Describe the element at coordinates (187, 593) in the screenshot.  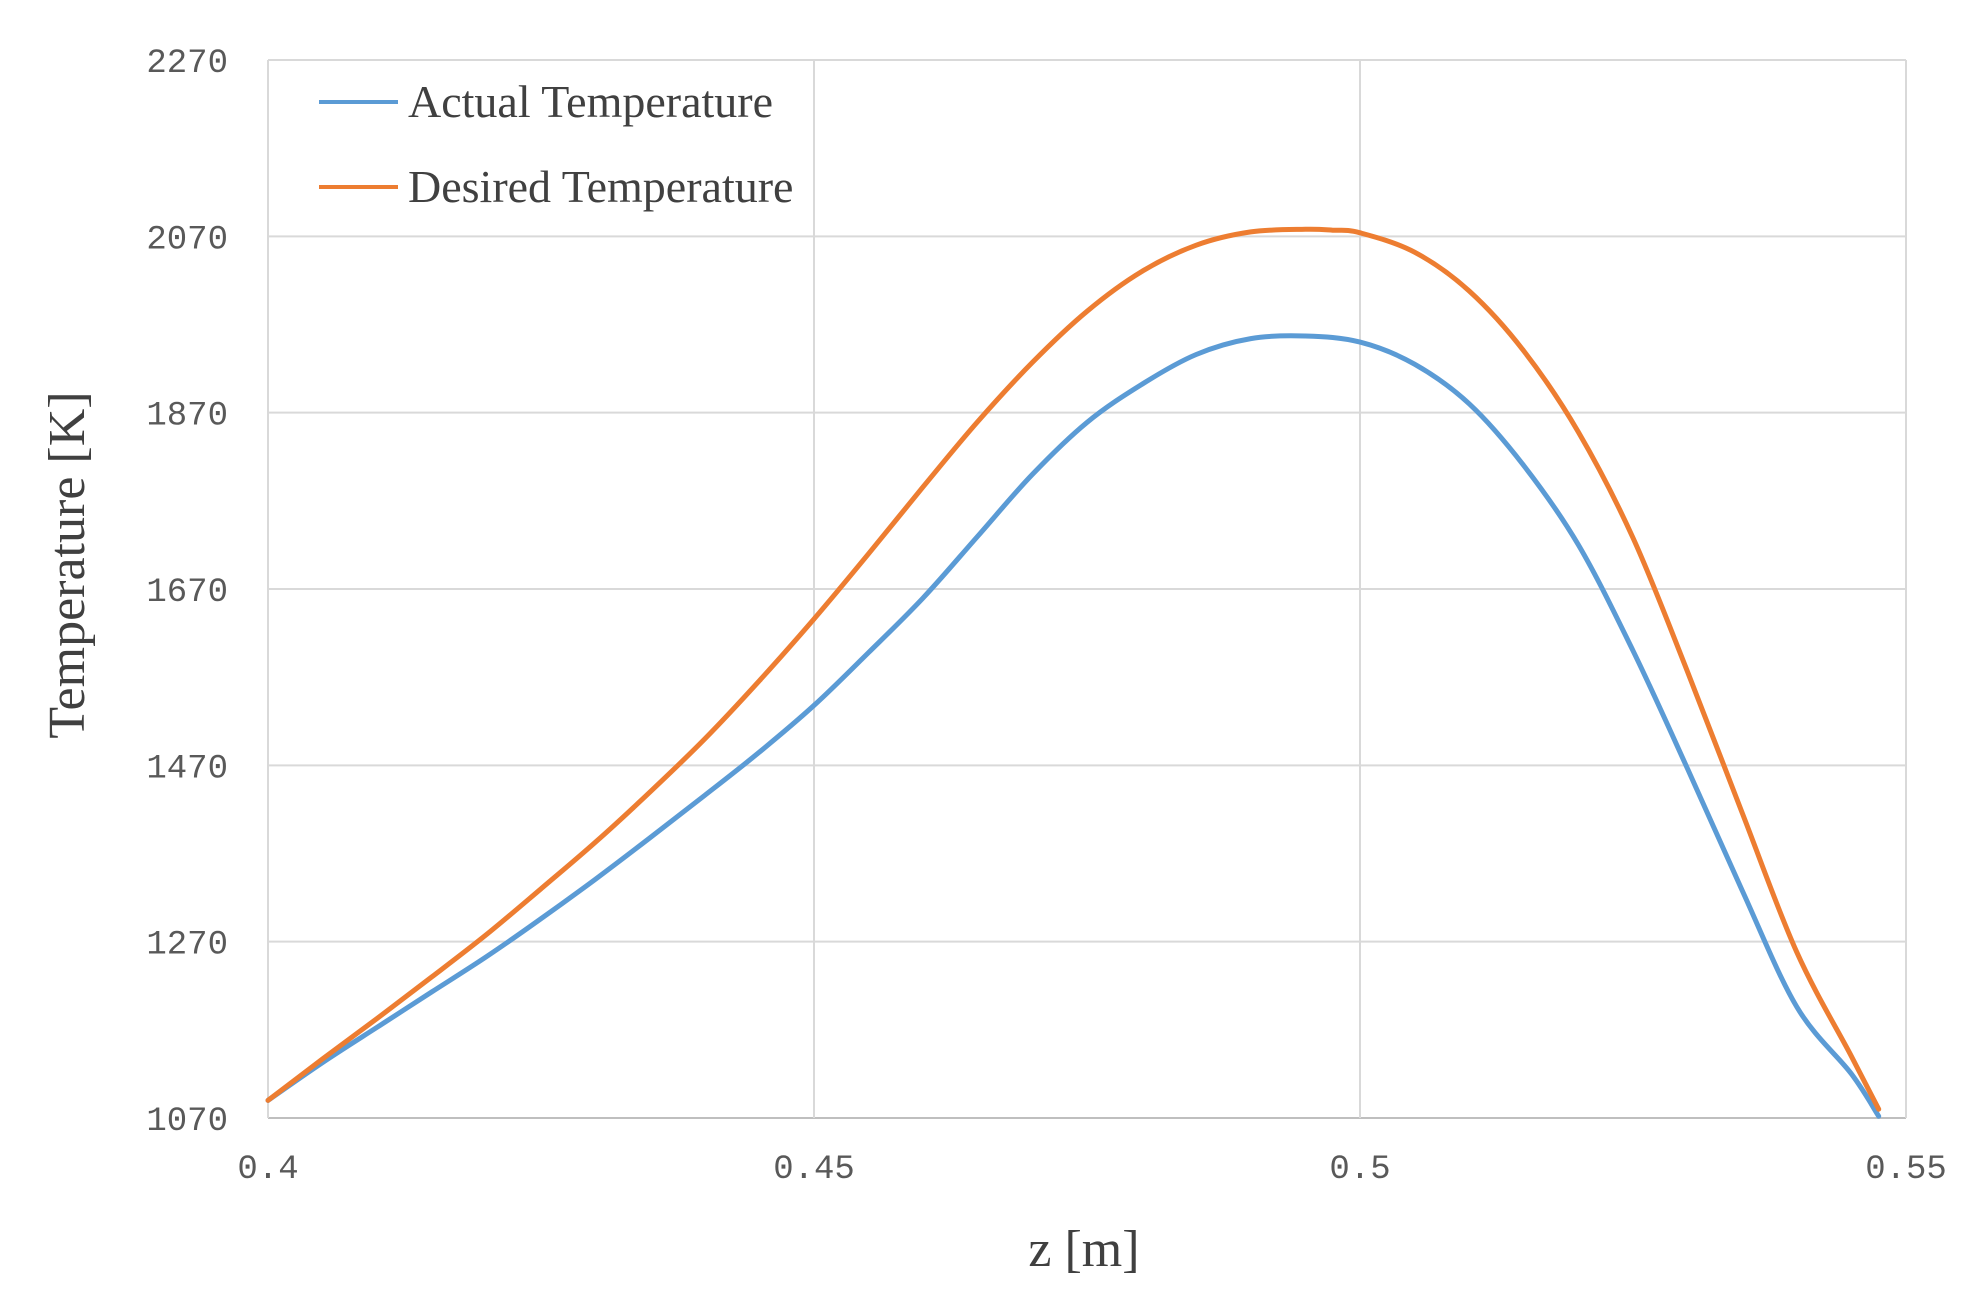
I see `y-tick-label: 1670` at that location.